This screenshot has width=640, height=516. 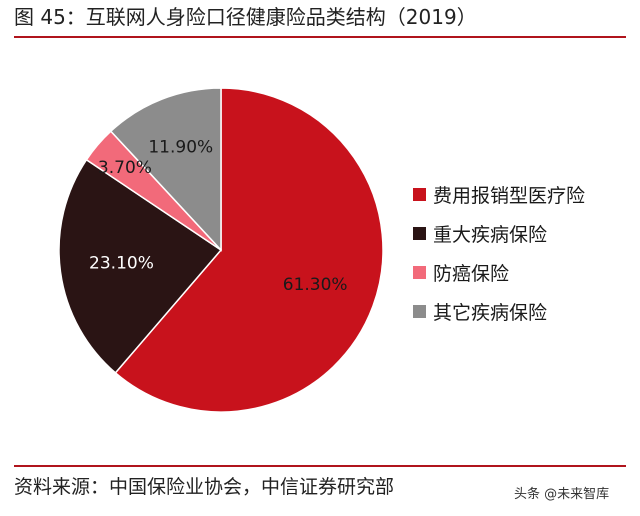 What do you see at coordinates (471, 274) in the screenshot?
I see `legend-label: 防癌保险` at bounding box center [471, 274].